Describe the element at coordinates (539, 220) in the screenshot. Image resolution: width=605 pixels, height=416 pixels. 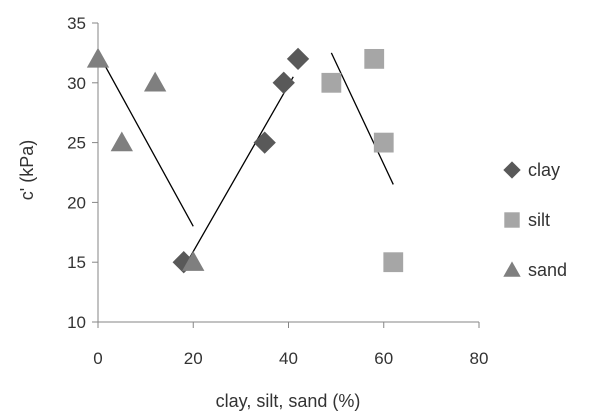
I see `legend-silt-label: silt` at that location.